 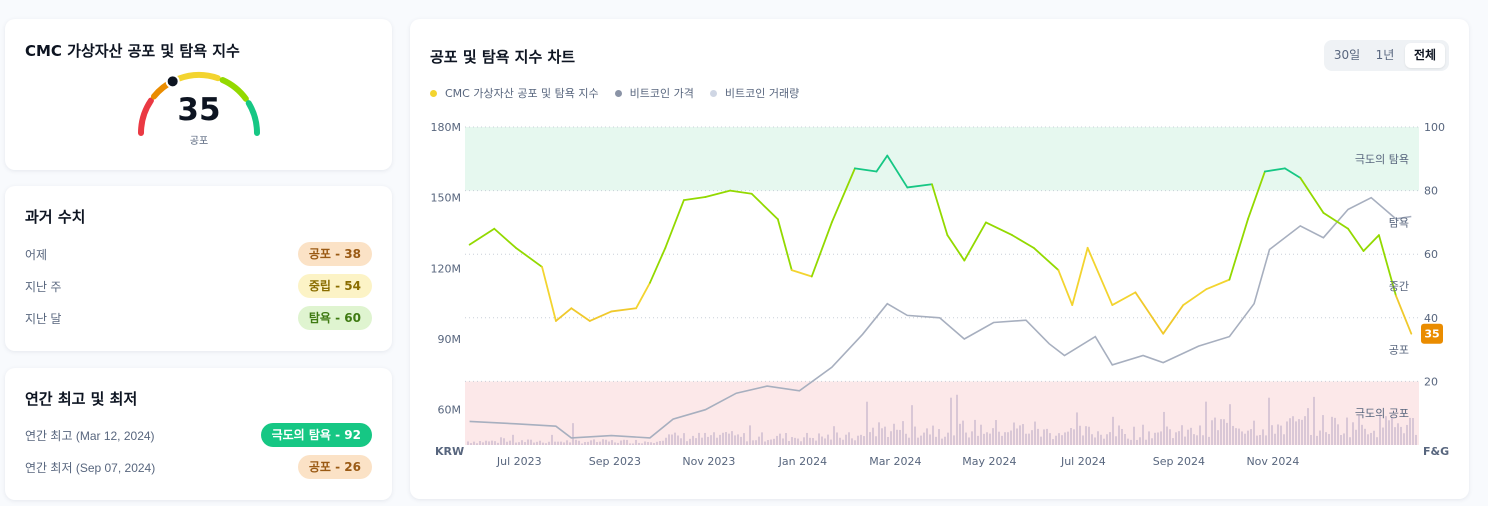 I want to click on x-tick-label: Jul 2023, so click(x=519, y=461).